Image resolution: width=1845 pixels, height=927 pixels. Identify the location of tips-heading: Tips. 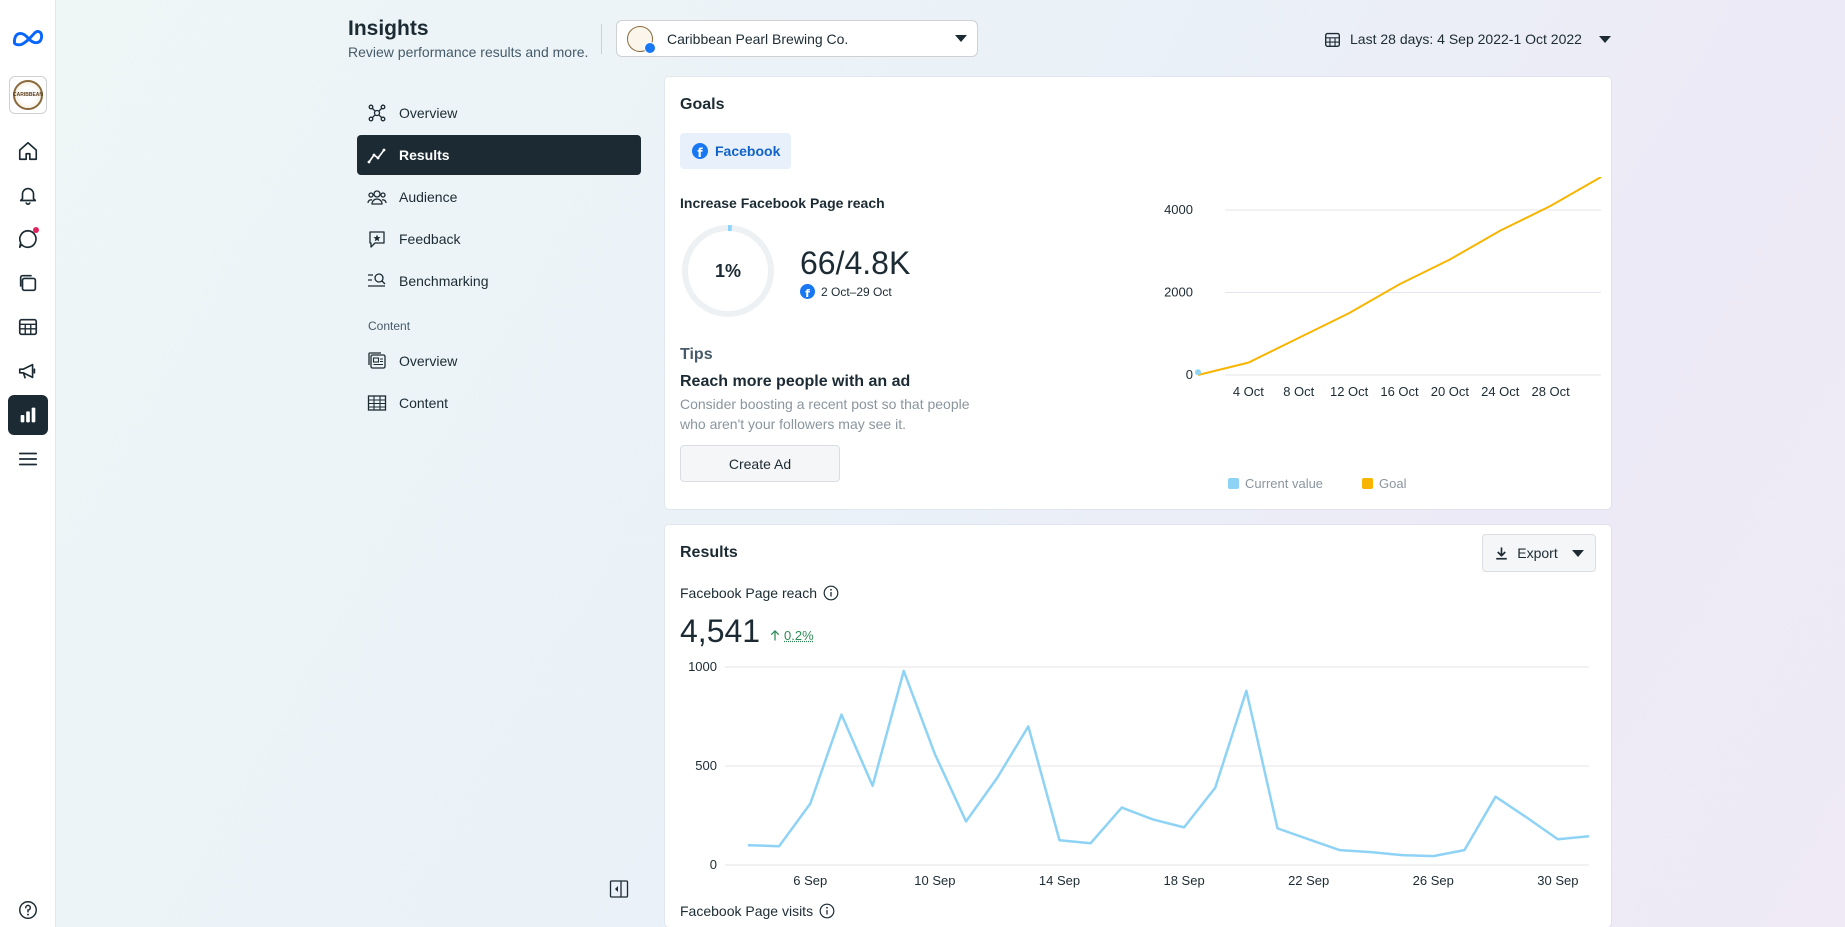
(696, 354).